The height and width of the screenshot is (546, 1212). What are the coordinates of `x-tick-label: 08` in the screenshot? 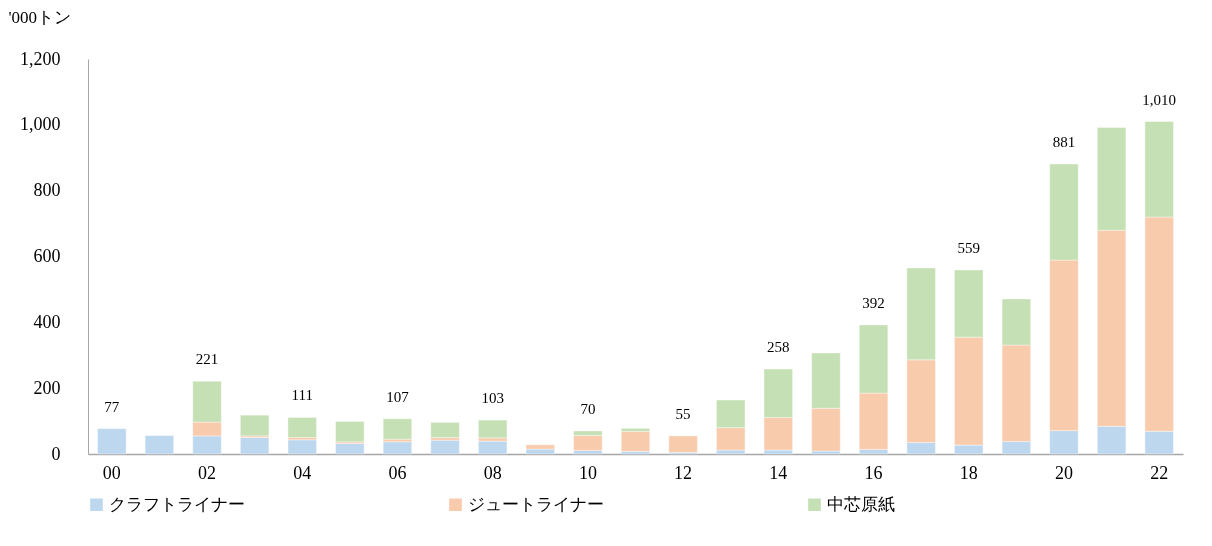 It's located at (492, 472).